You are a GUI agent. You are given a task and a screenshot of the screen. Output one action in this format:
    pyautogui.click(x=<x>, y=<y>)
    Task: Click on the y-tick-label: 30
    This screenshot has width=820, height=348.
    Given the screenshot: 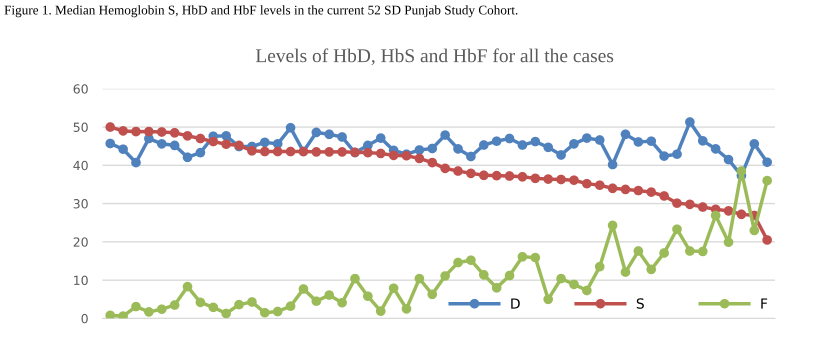 What is the action you would take?
    pyautogui.click(x=81, y=204)
    